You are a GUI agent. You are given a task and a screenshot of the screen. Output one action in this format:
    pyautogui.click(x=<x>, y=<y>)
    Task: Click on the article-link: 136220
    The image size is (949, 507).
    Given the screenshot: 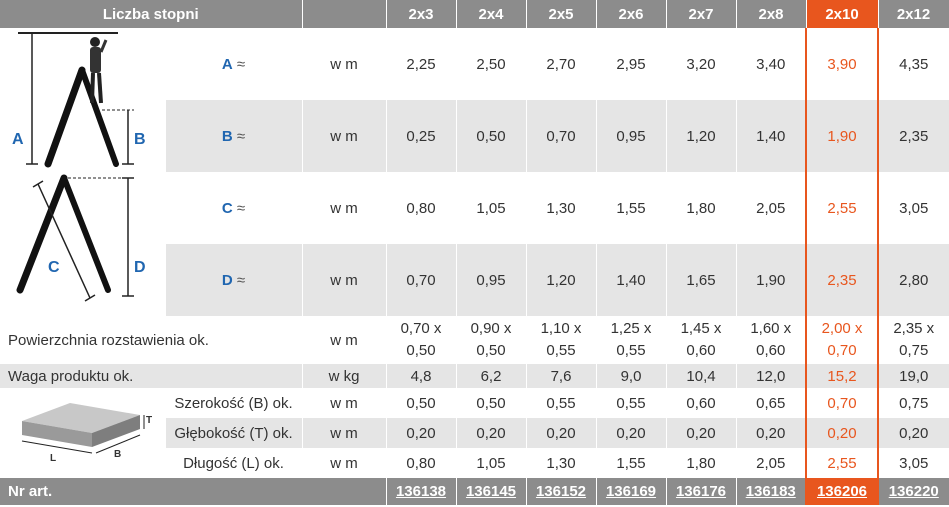 What is the action you would take?
    pyautogui.click(x=913, y=491)
    